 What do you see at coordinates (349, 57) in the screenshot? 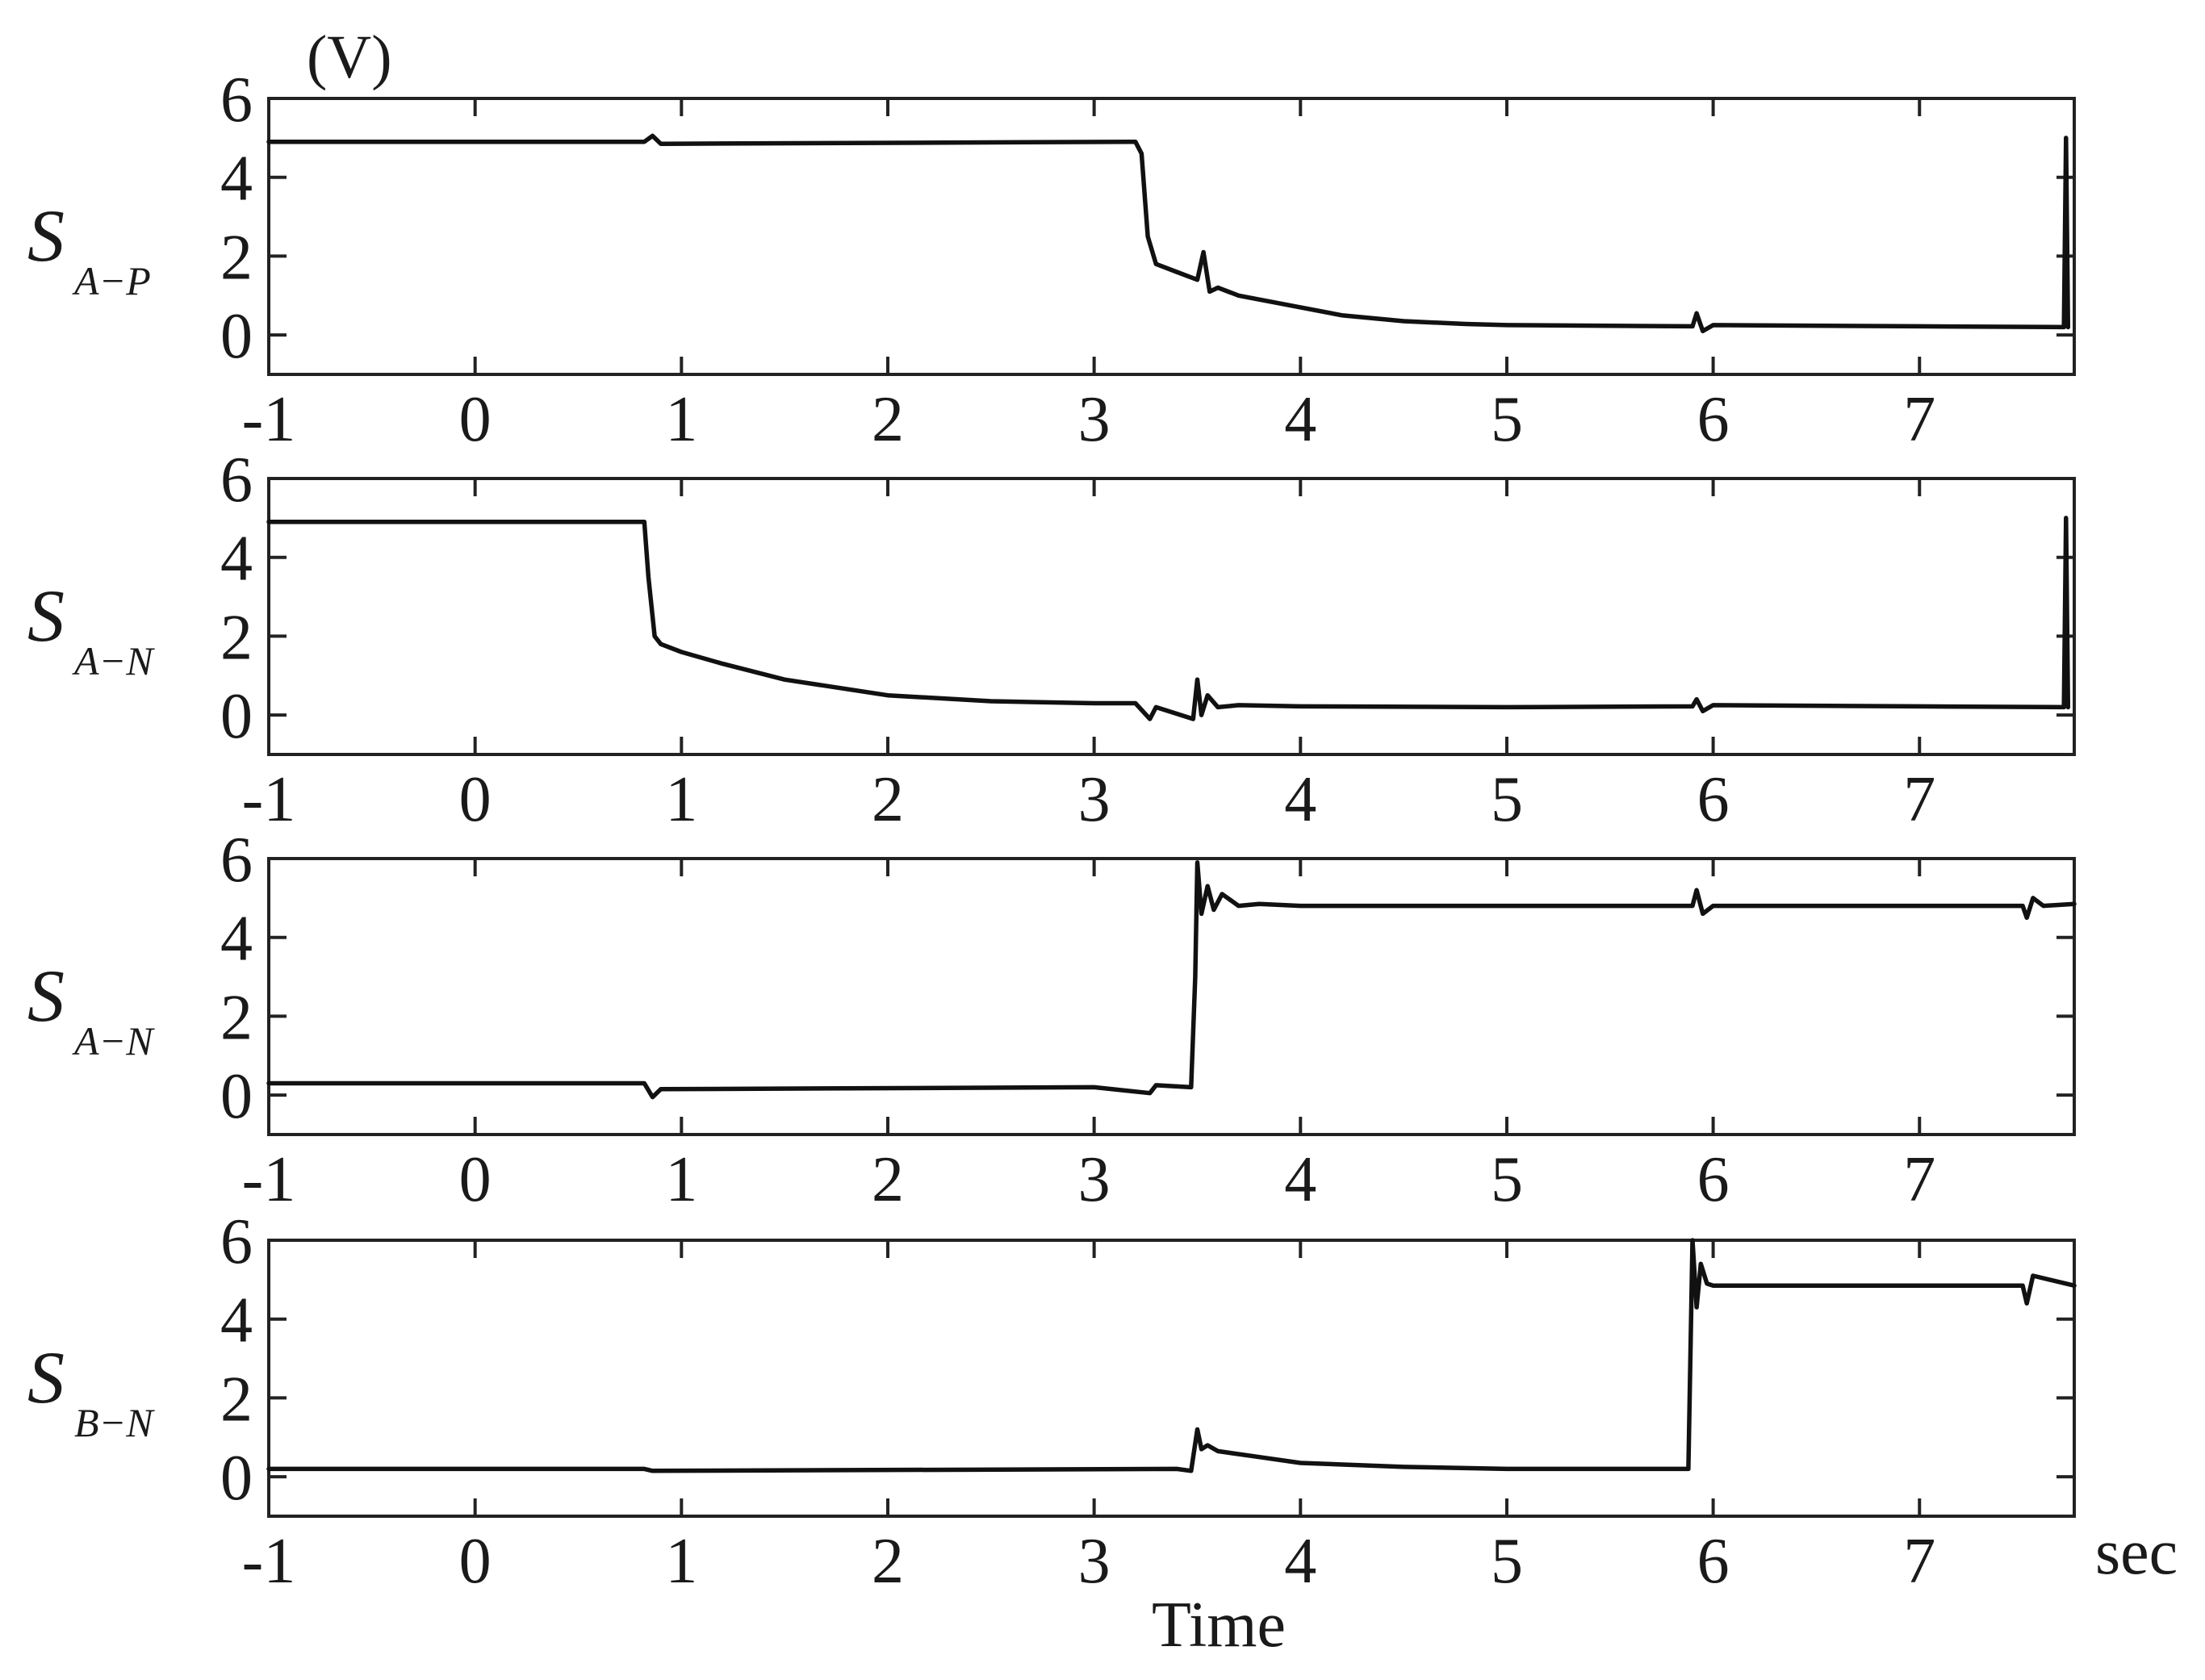
I see `y-unit-label: (V)` at bounding box center [349, 57].